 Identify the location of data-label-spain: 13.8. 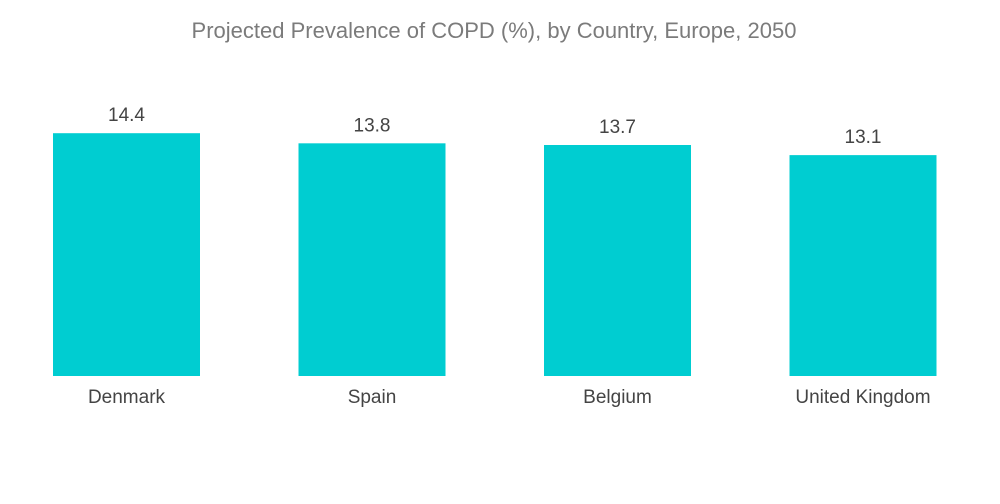
(372, 125).